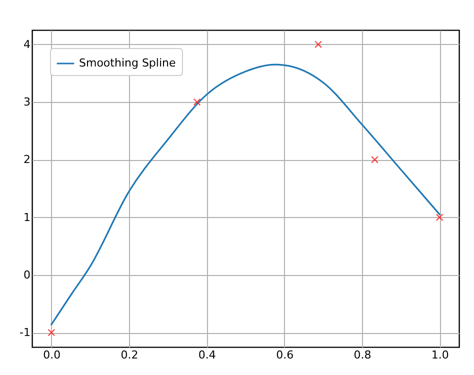 The image size is (474, 375). Describe the element at coordinates (129, 355) in the screenshot. I see `x-tick-label: 0.2` at that location.